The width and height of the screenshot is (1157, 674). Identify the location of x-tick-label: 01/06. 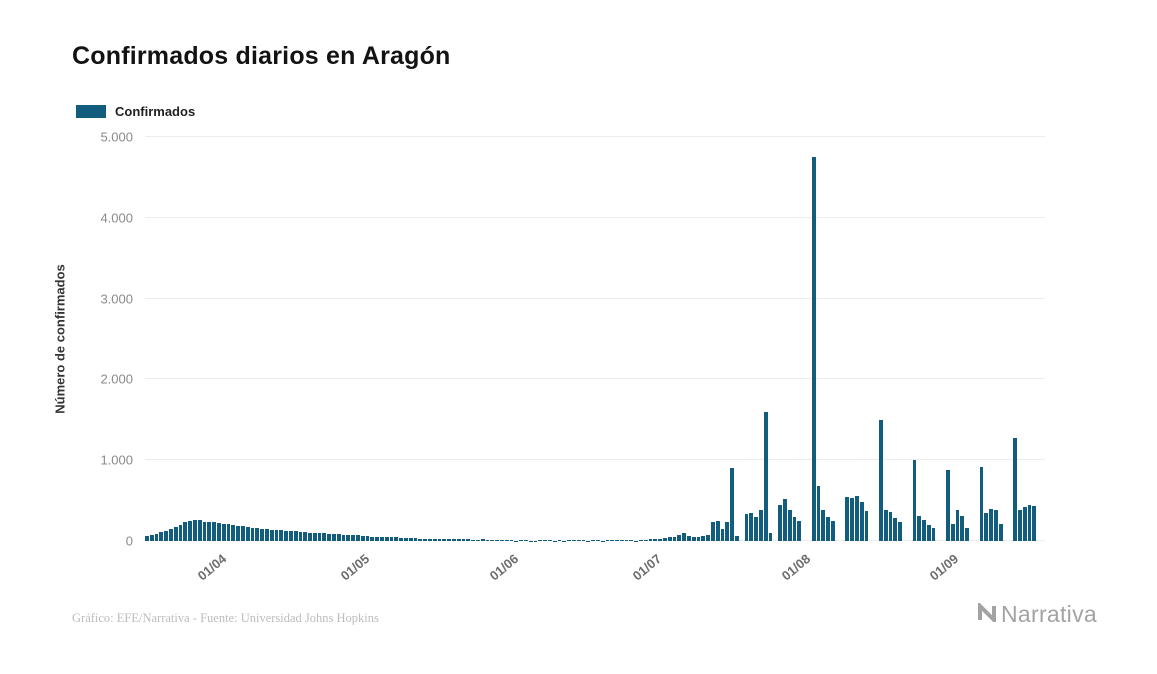
(503, 567).